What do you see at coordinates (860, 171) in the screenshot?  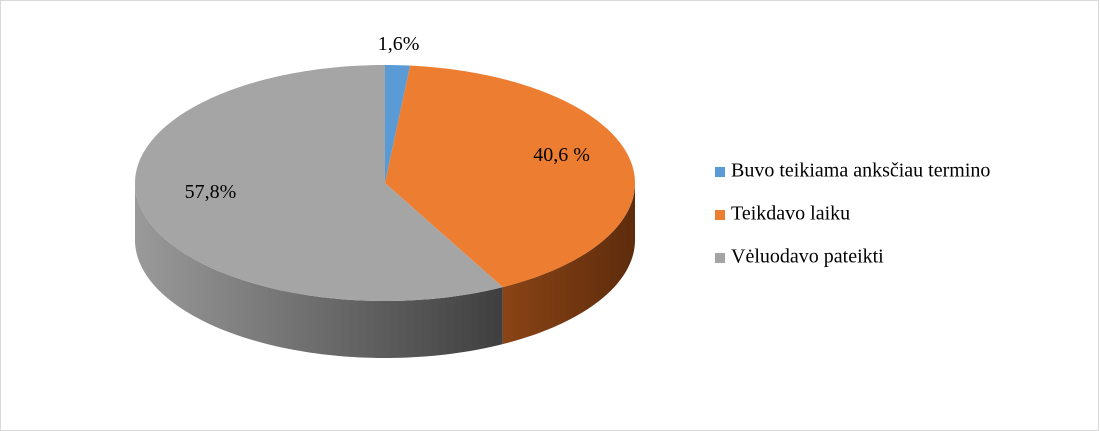 I see `legend-label: Buvo teikiama anksčiau termino` at bounding box center [860, 171].